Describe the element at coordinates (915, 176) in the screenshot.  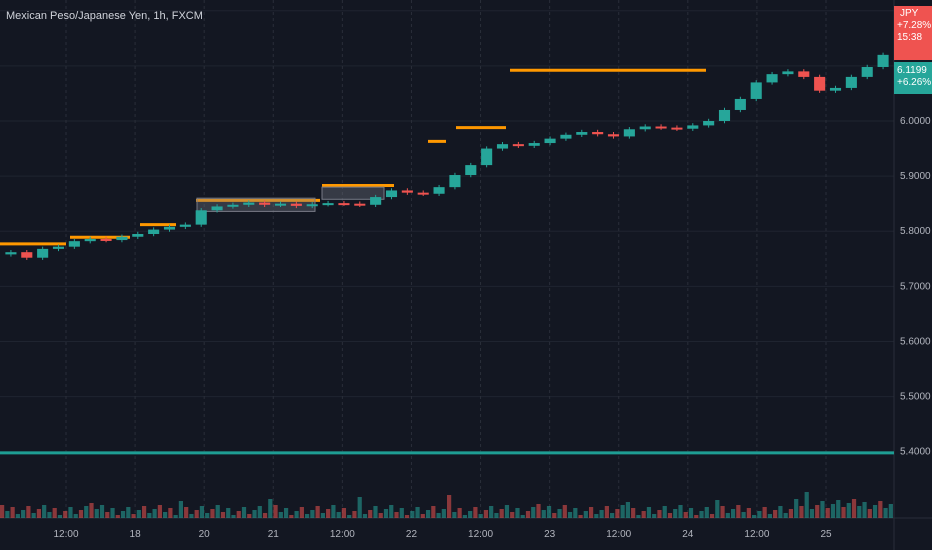
I see `price-tick-label: 5.9000` at that location.